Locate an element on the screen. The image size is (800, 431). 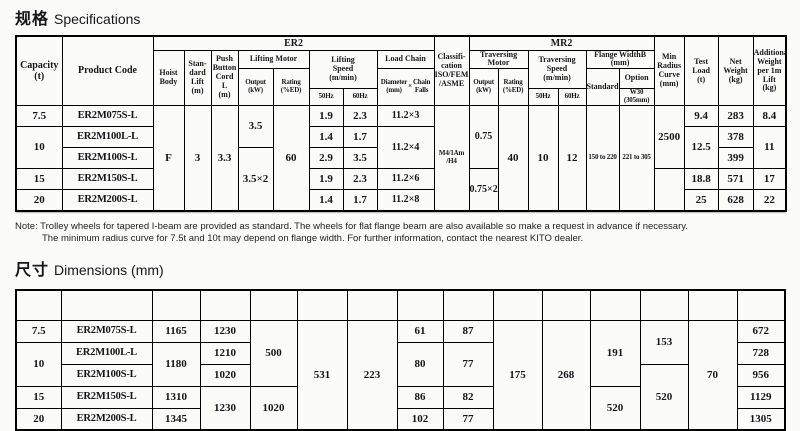
dims-section-title: 尺寸 Dimensions (mm) is located at coordinates (400, 268).